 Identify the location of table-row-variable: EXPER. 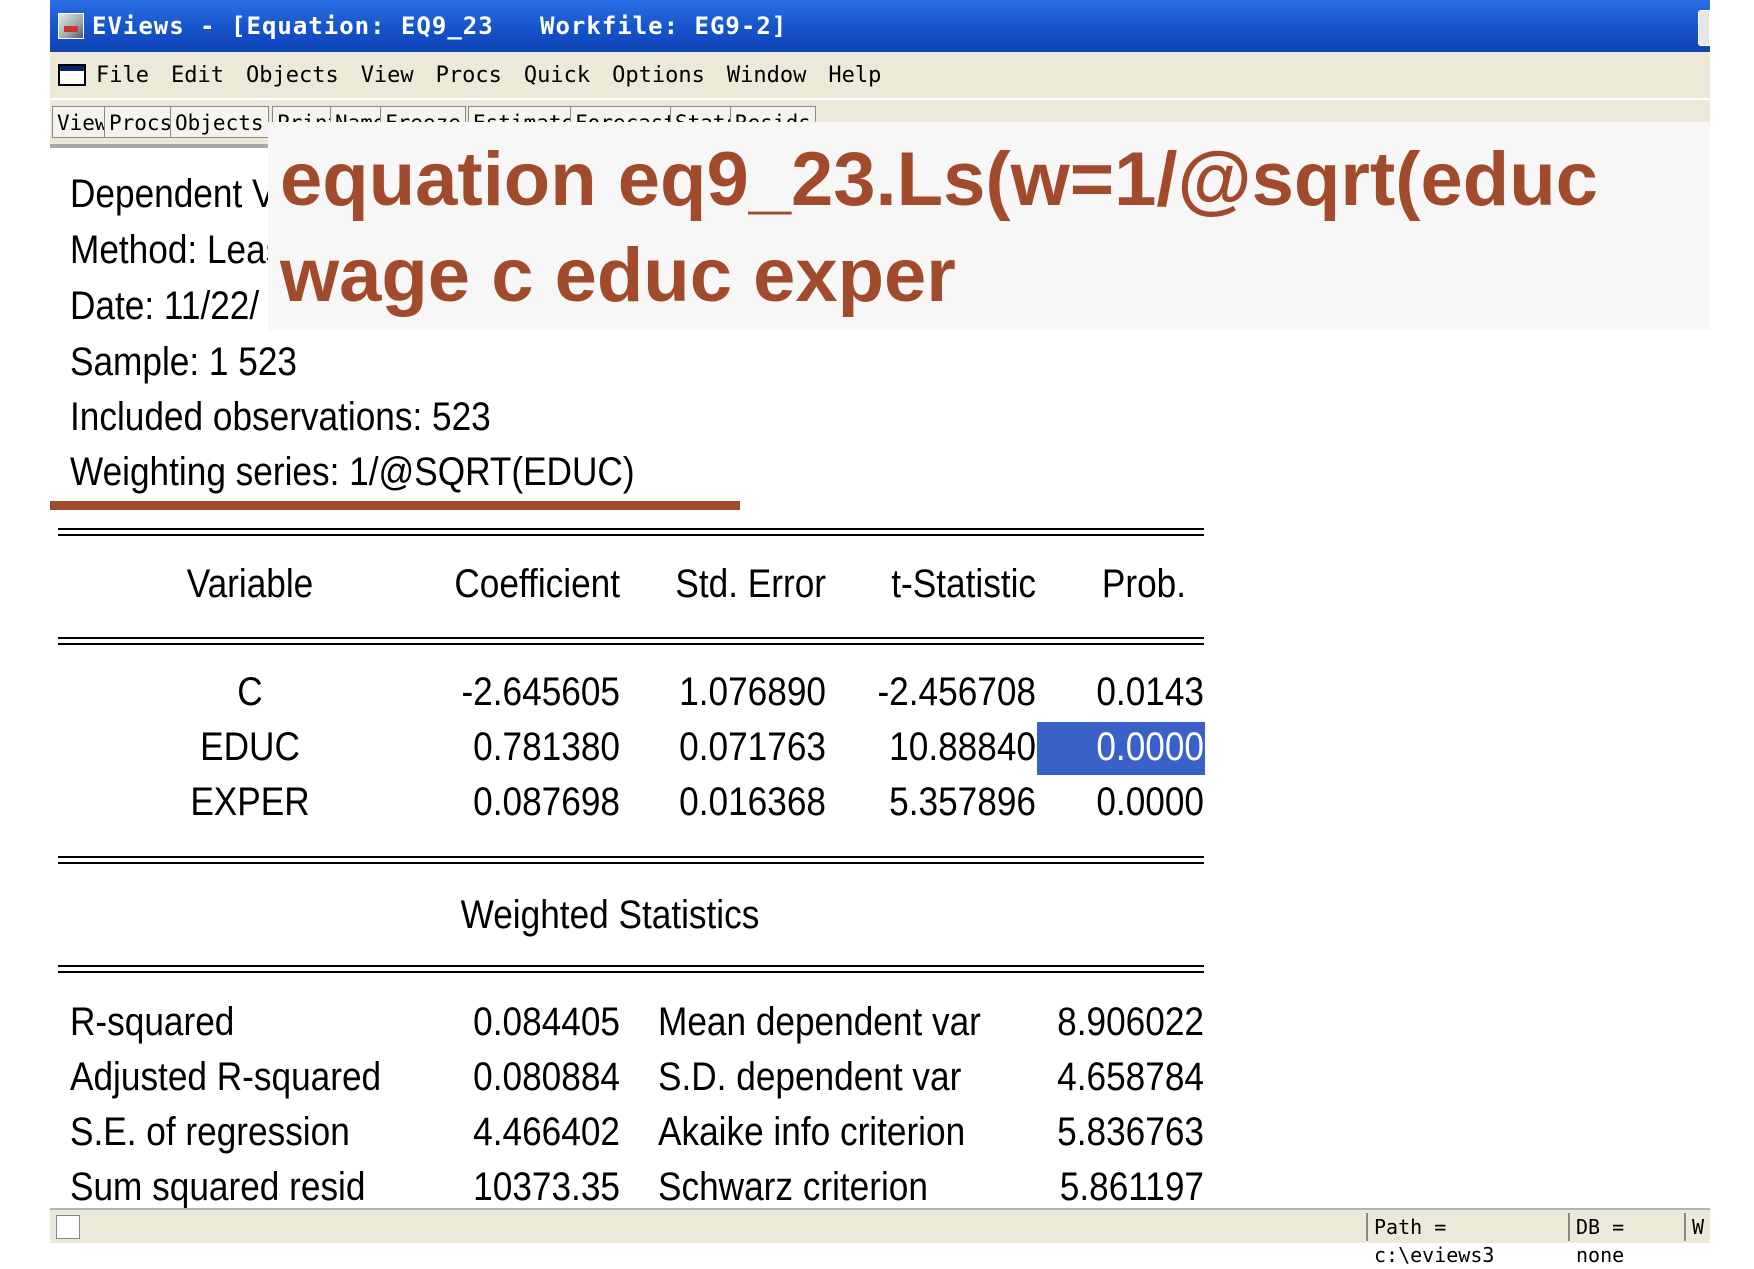
(250, 802).